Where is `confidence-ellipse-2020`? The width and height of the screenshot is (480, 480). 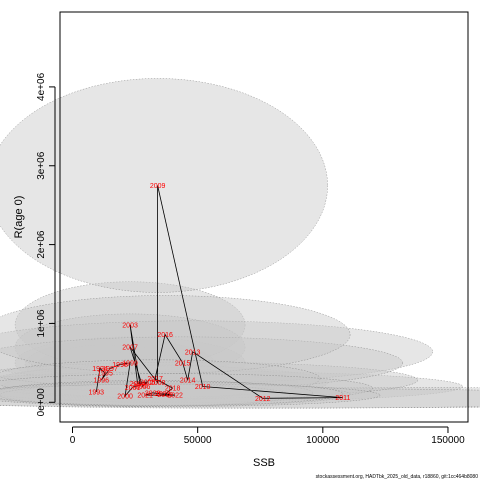
confidence-ellipse-2020 is located at coordinates (156, 393).